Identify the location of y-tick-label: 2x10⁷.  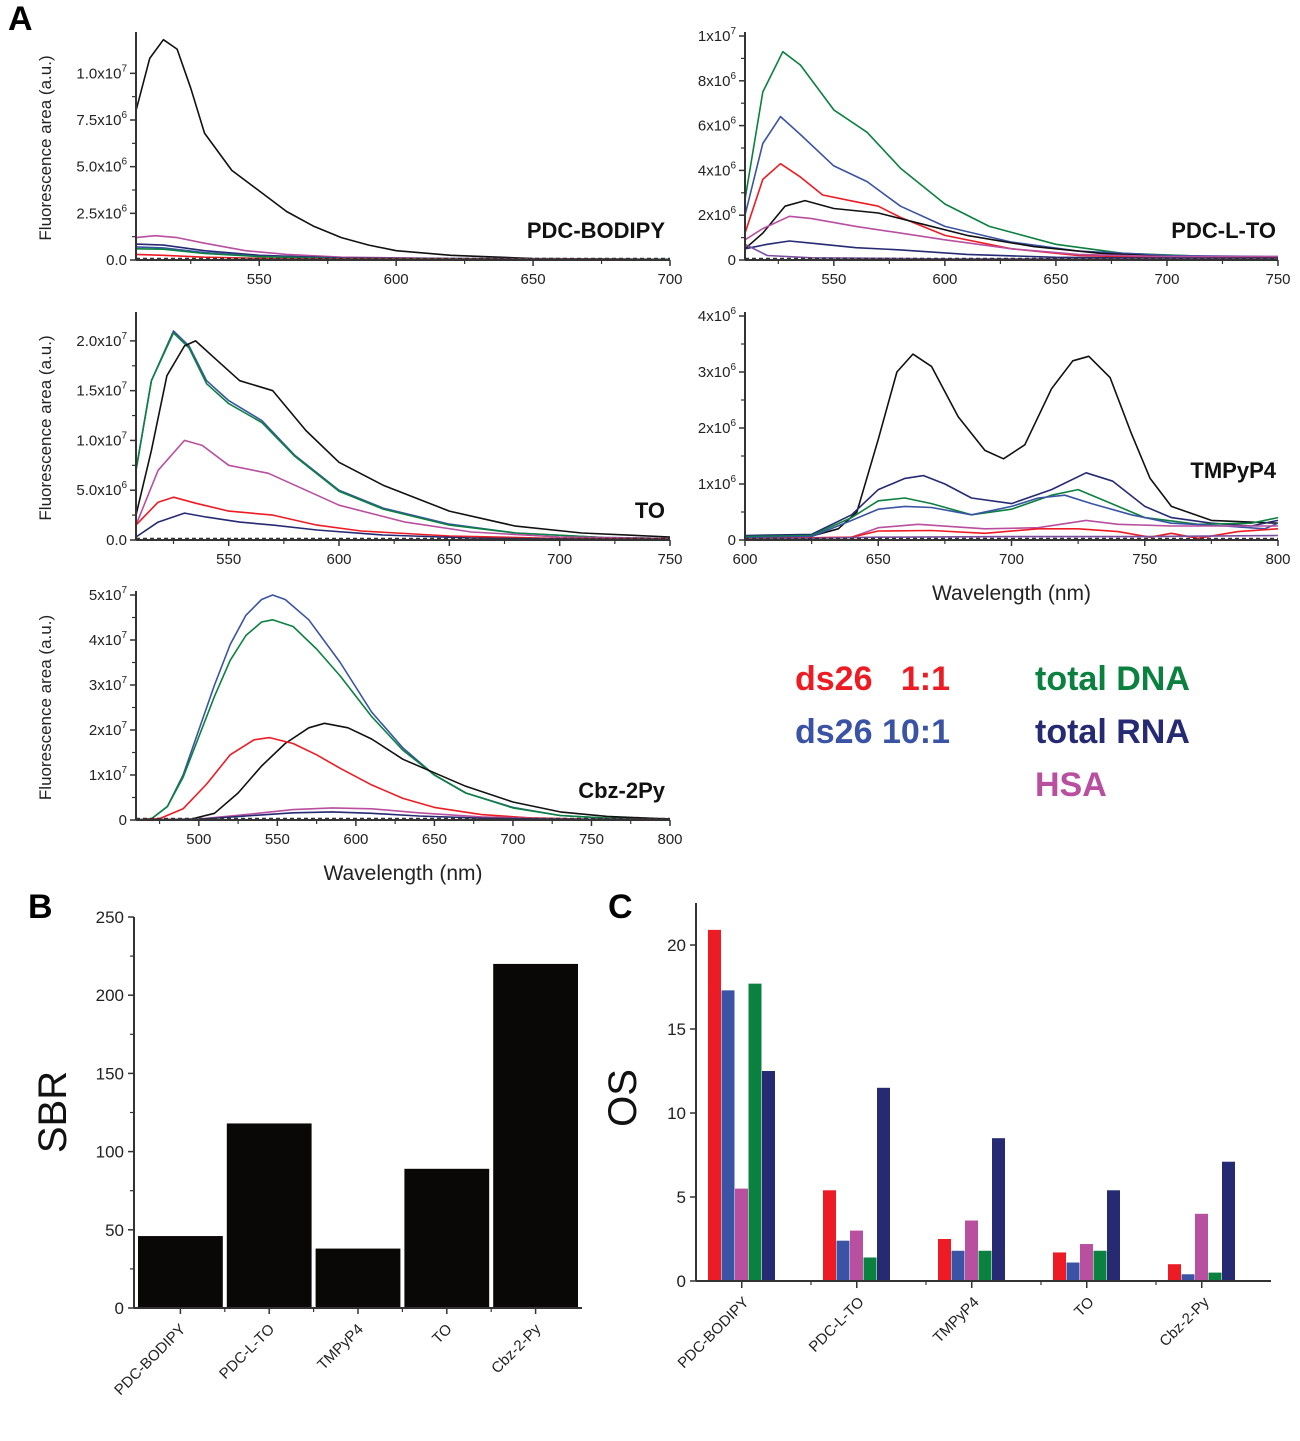
(108, 729).